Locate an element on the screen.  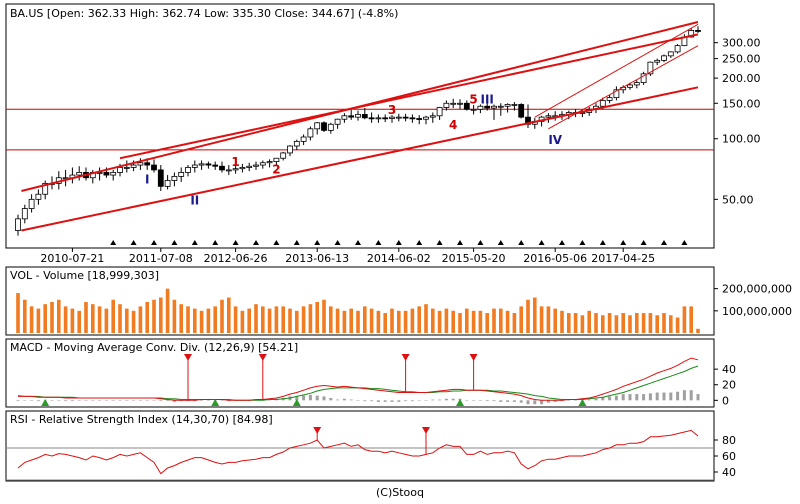
wave-label: 2 is located at coordinates (276, 170).